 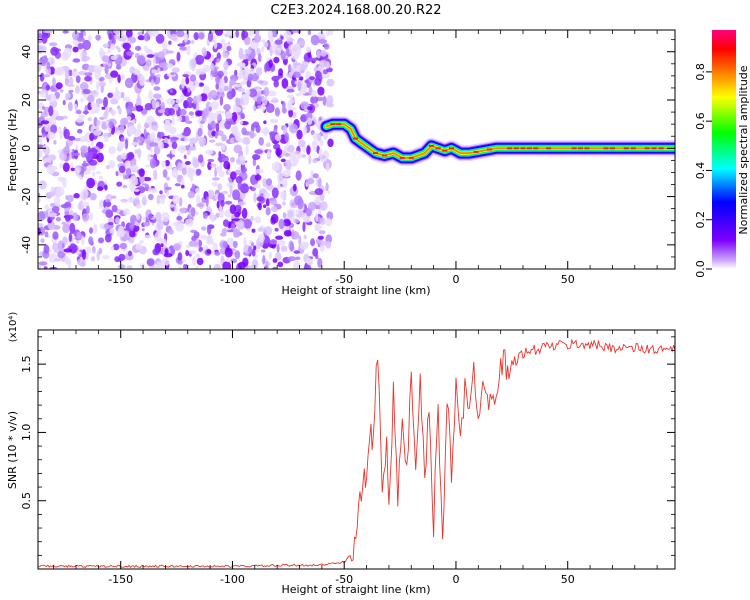 What do you see at coordinates (500, 141) in the screenshot?
I see `signal-track` at bounding box center [500, 141].